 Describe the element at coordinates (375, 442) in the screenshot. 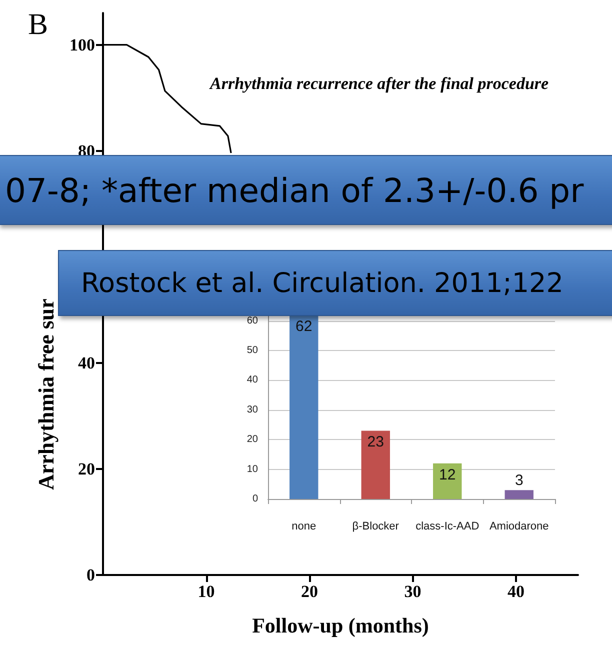

I see `data-label: 23` at that location.